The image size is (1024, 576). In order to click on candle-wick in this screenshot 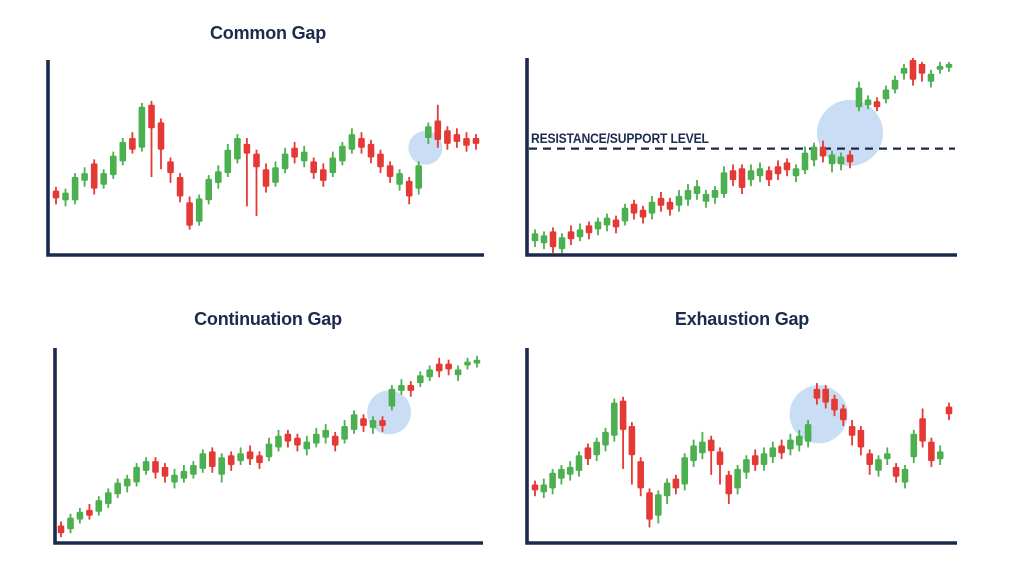, I will do `click(247, 172)`.